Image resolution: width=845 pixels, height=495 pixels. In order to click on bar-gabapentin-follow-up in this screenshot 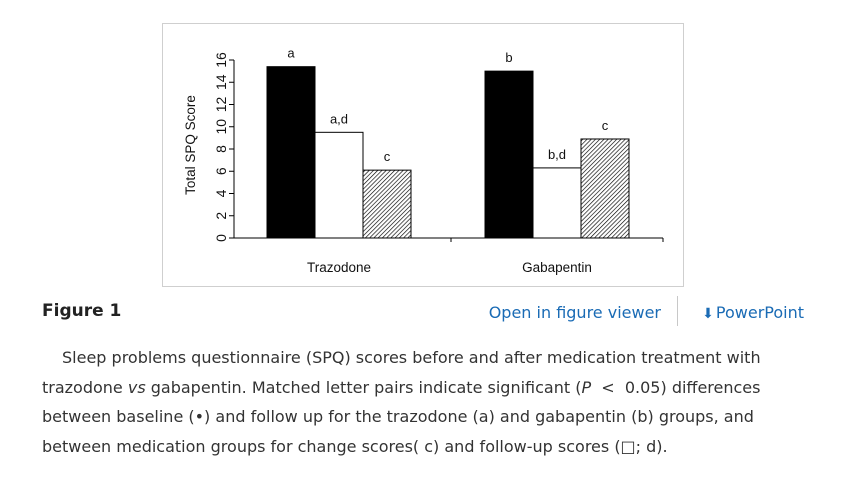, I will do `click(557, 203)`.